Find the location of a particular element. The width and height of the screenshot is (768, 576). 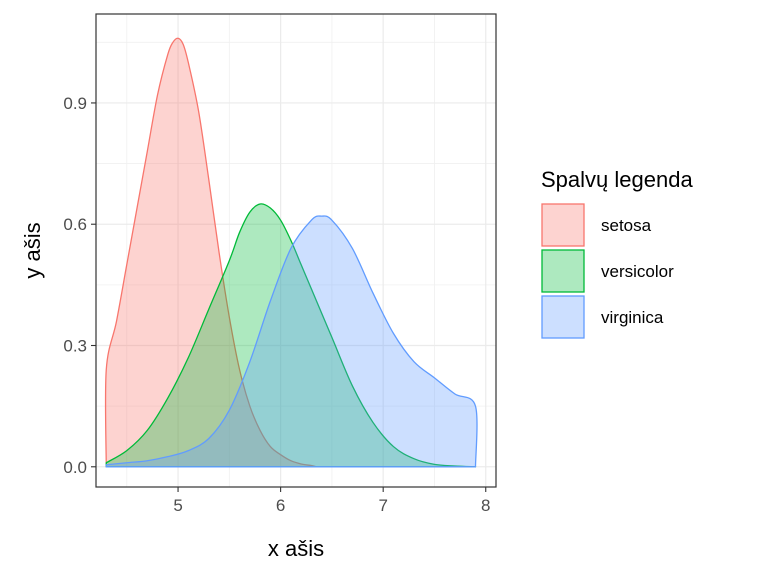

legend-items: setosa versicolor virginica is located at coordinates (607, 271).